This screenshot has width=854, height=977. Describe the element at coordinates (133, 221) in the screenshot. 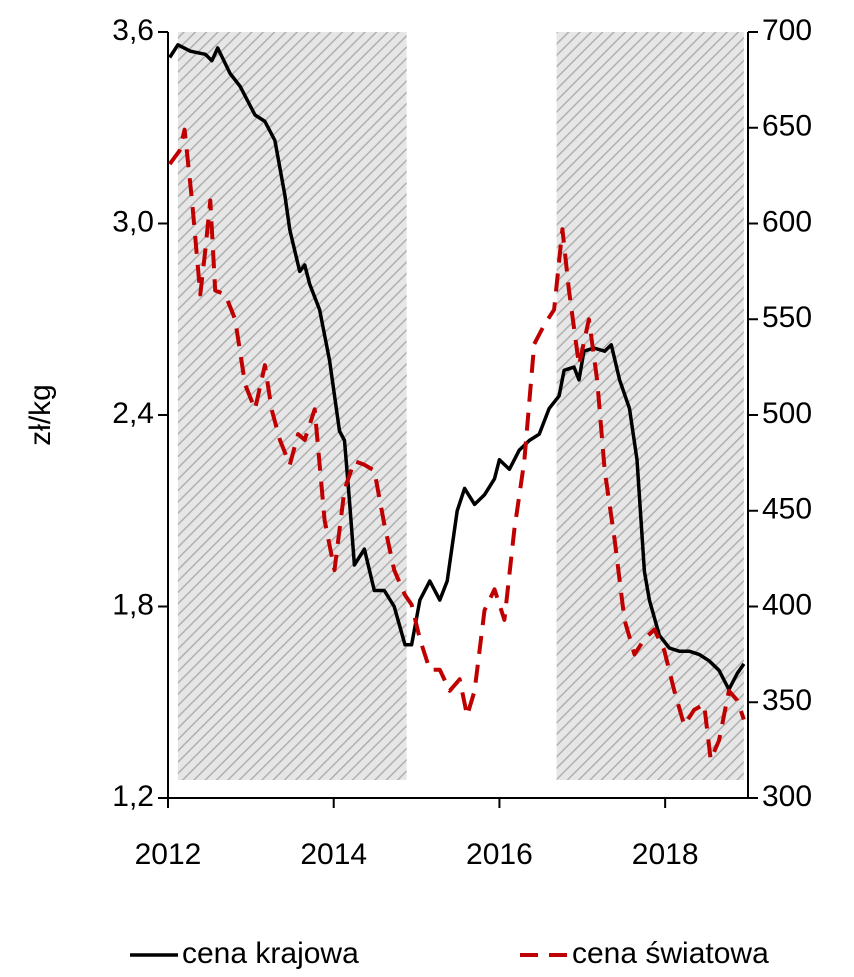

I see `y-tick-label: 3,0` at that location.